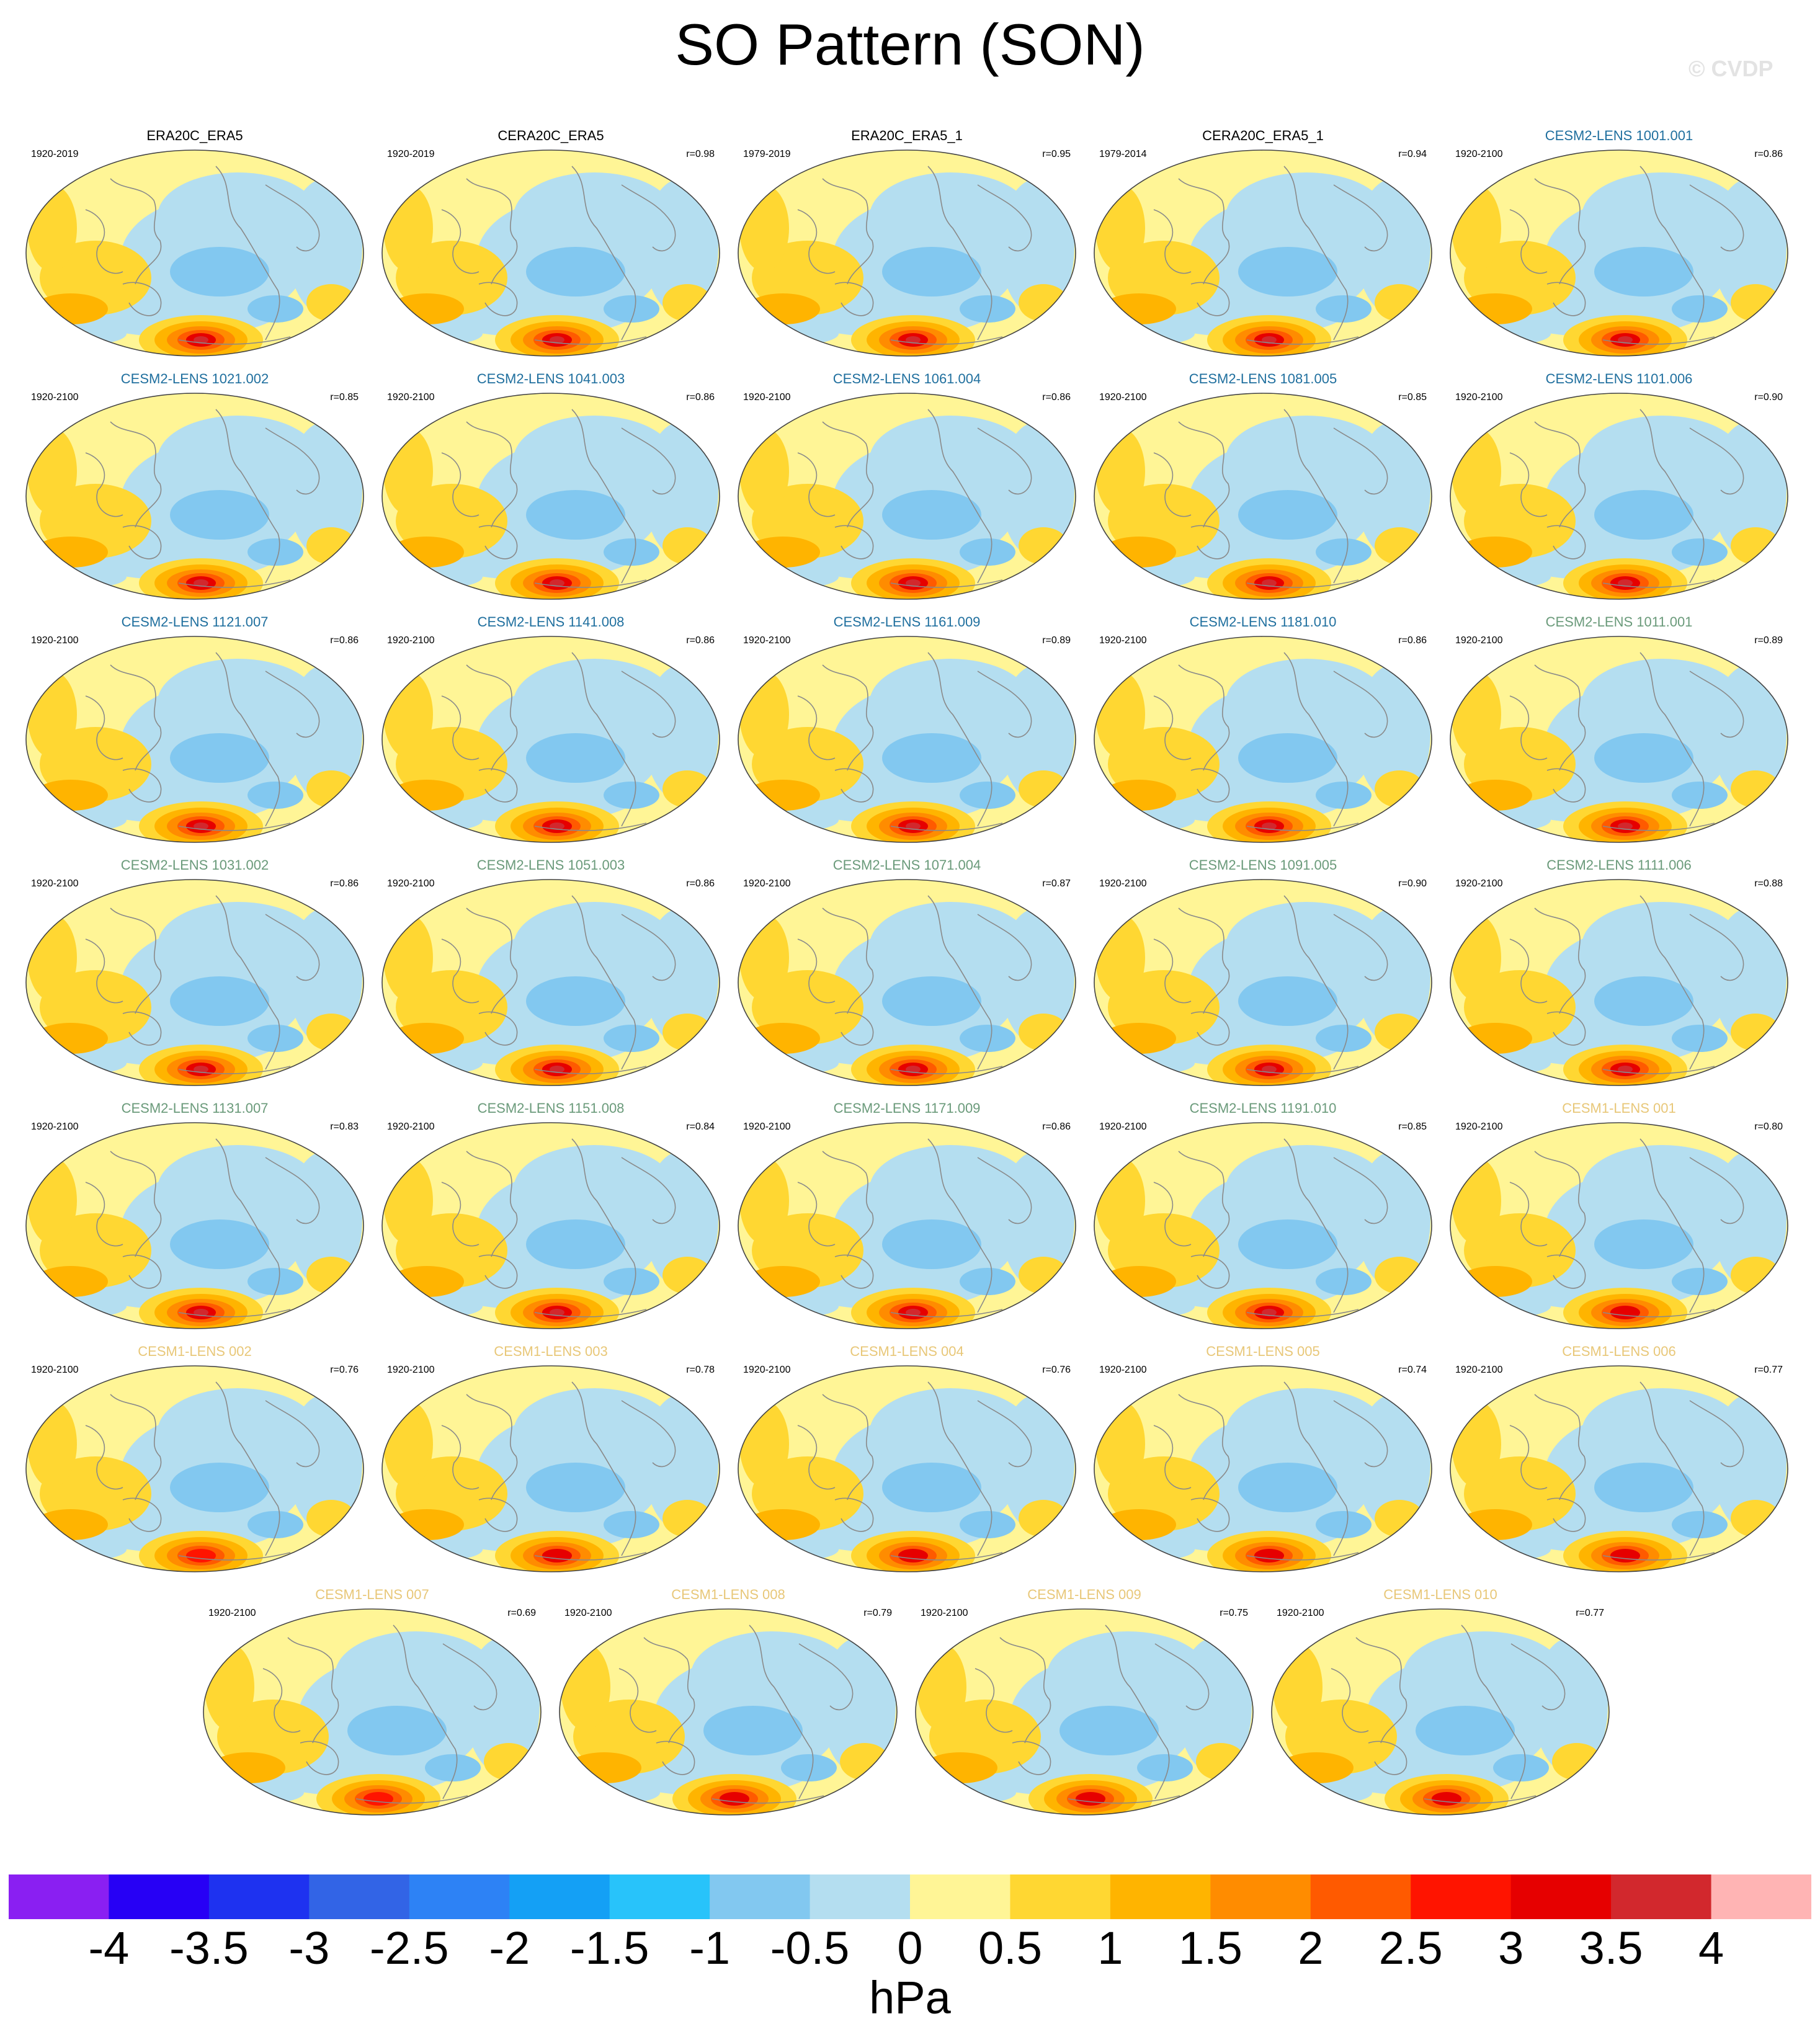 The image size is (1820, 2037). Describe the element at coordinates (550, 1461) in the screenshot. I see `map-panel: CESM1-LENS 003 1920-2100 r=0.78` at that location.